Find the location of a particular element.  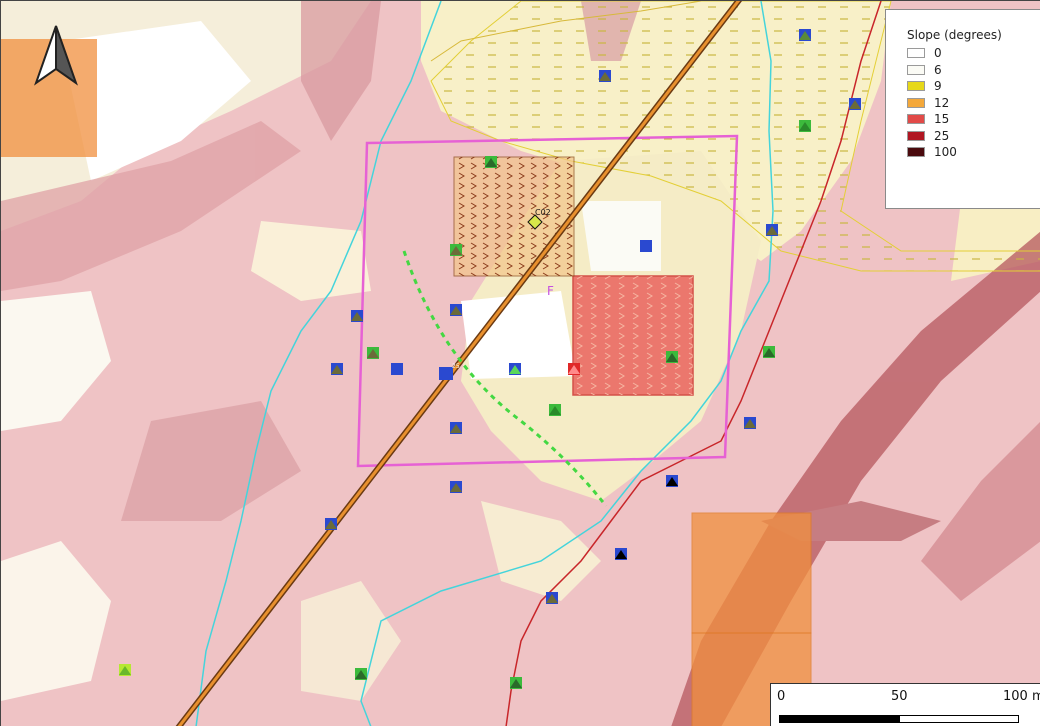

legend-item: 15 is located at coordinates (973, 119).